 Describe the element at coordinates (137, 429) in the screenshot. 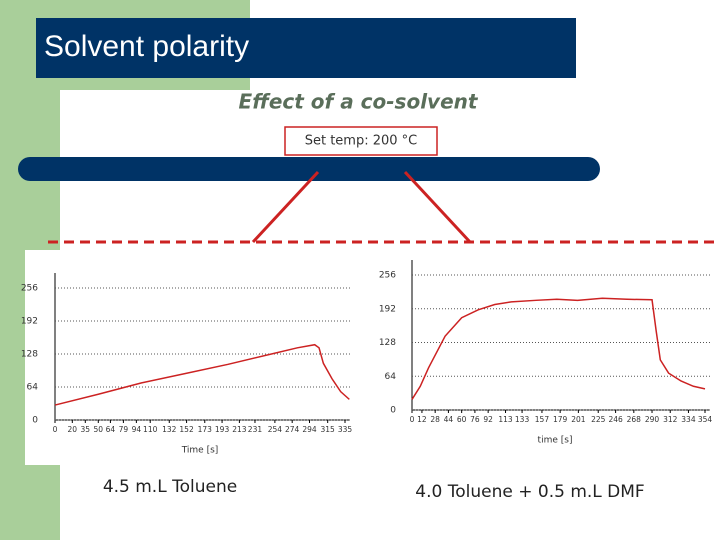

I see `x-tick-label: 94` at that location.